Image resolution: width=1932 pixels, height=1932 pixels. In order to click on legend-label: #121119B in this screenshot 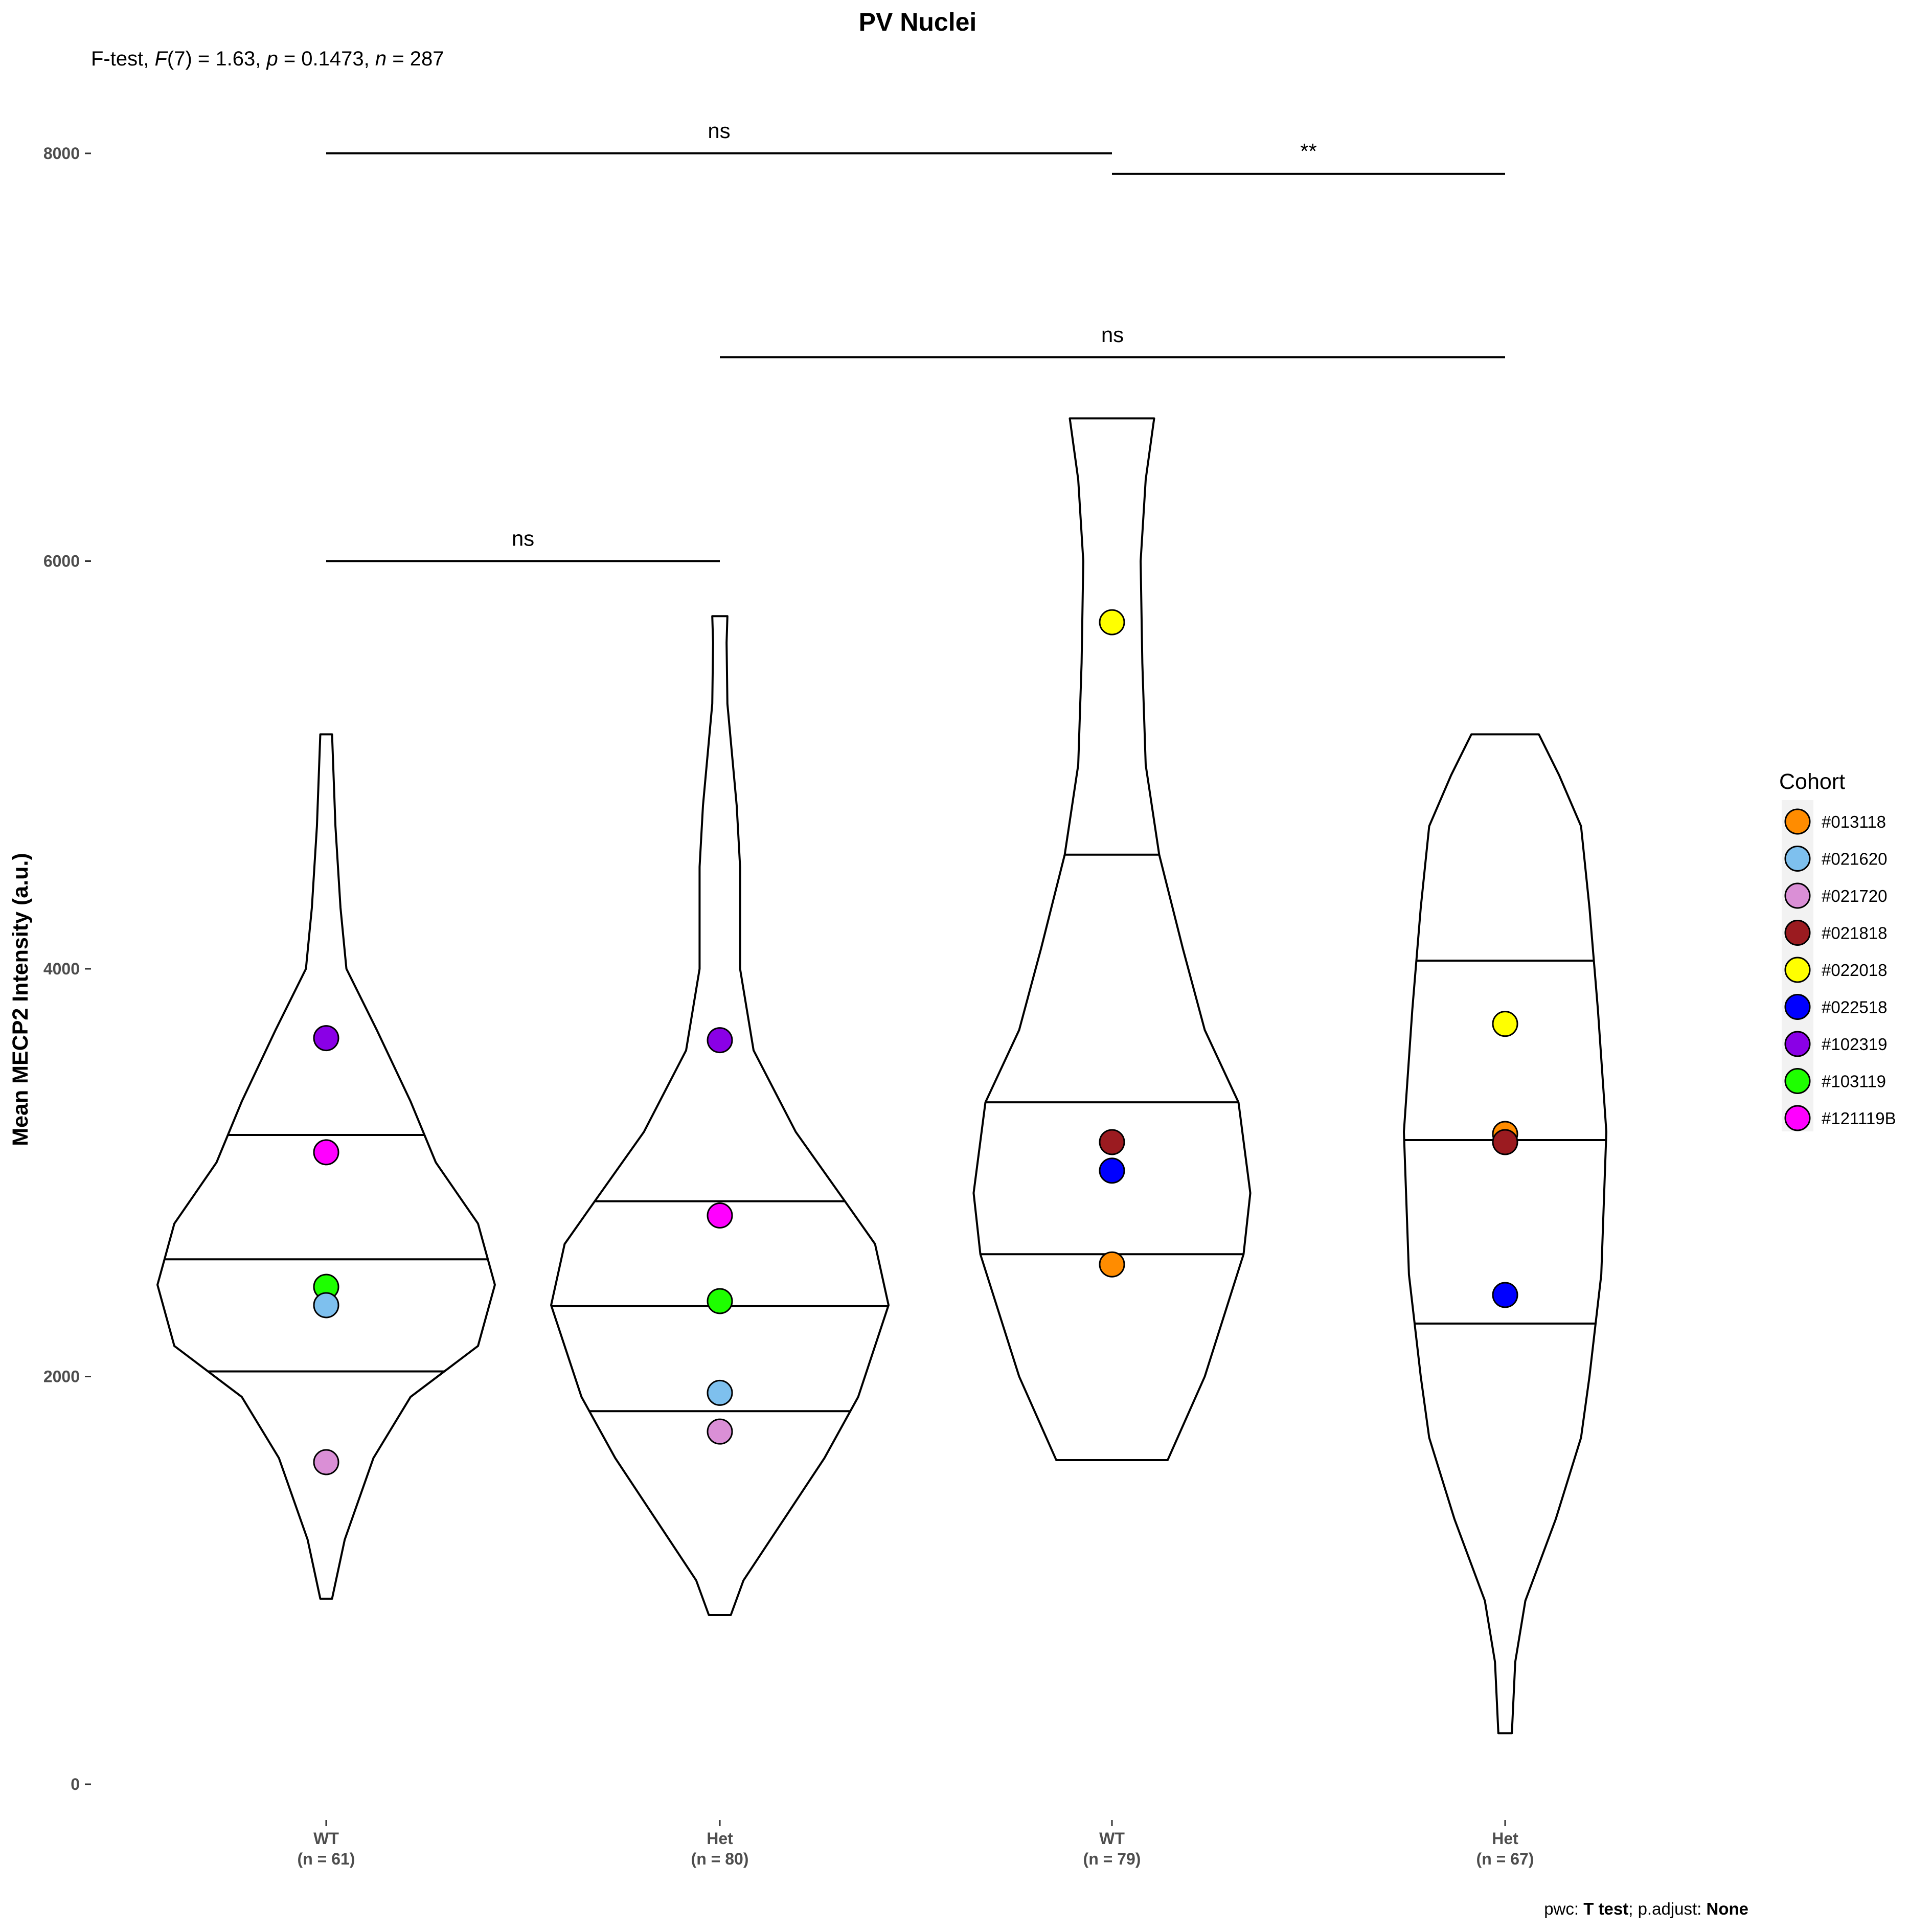, I will do `click(1859, 1118)`.